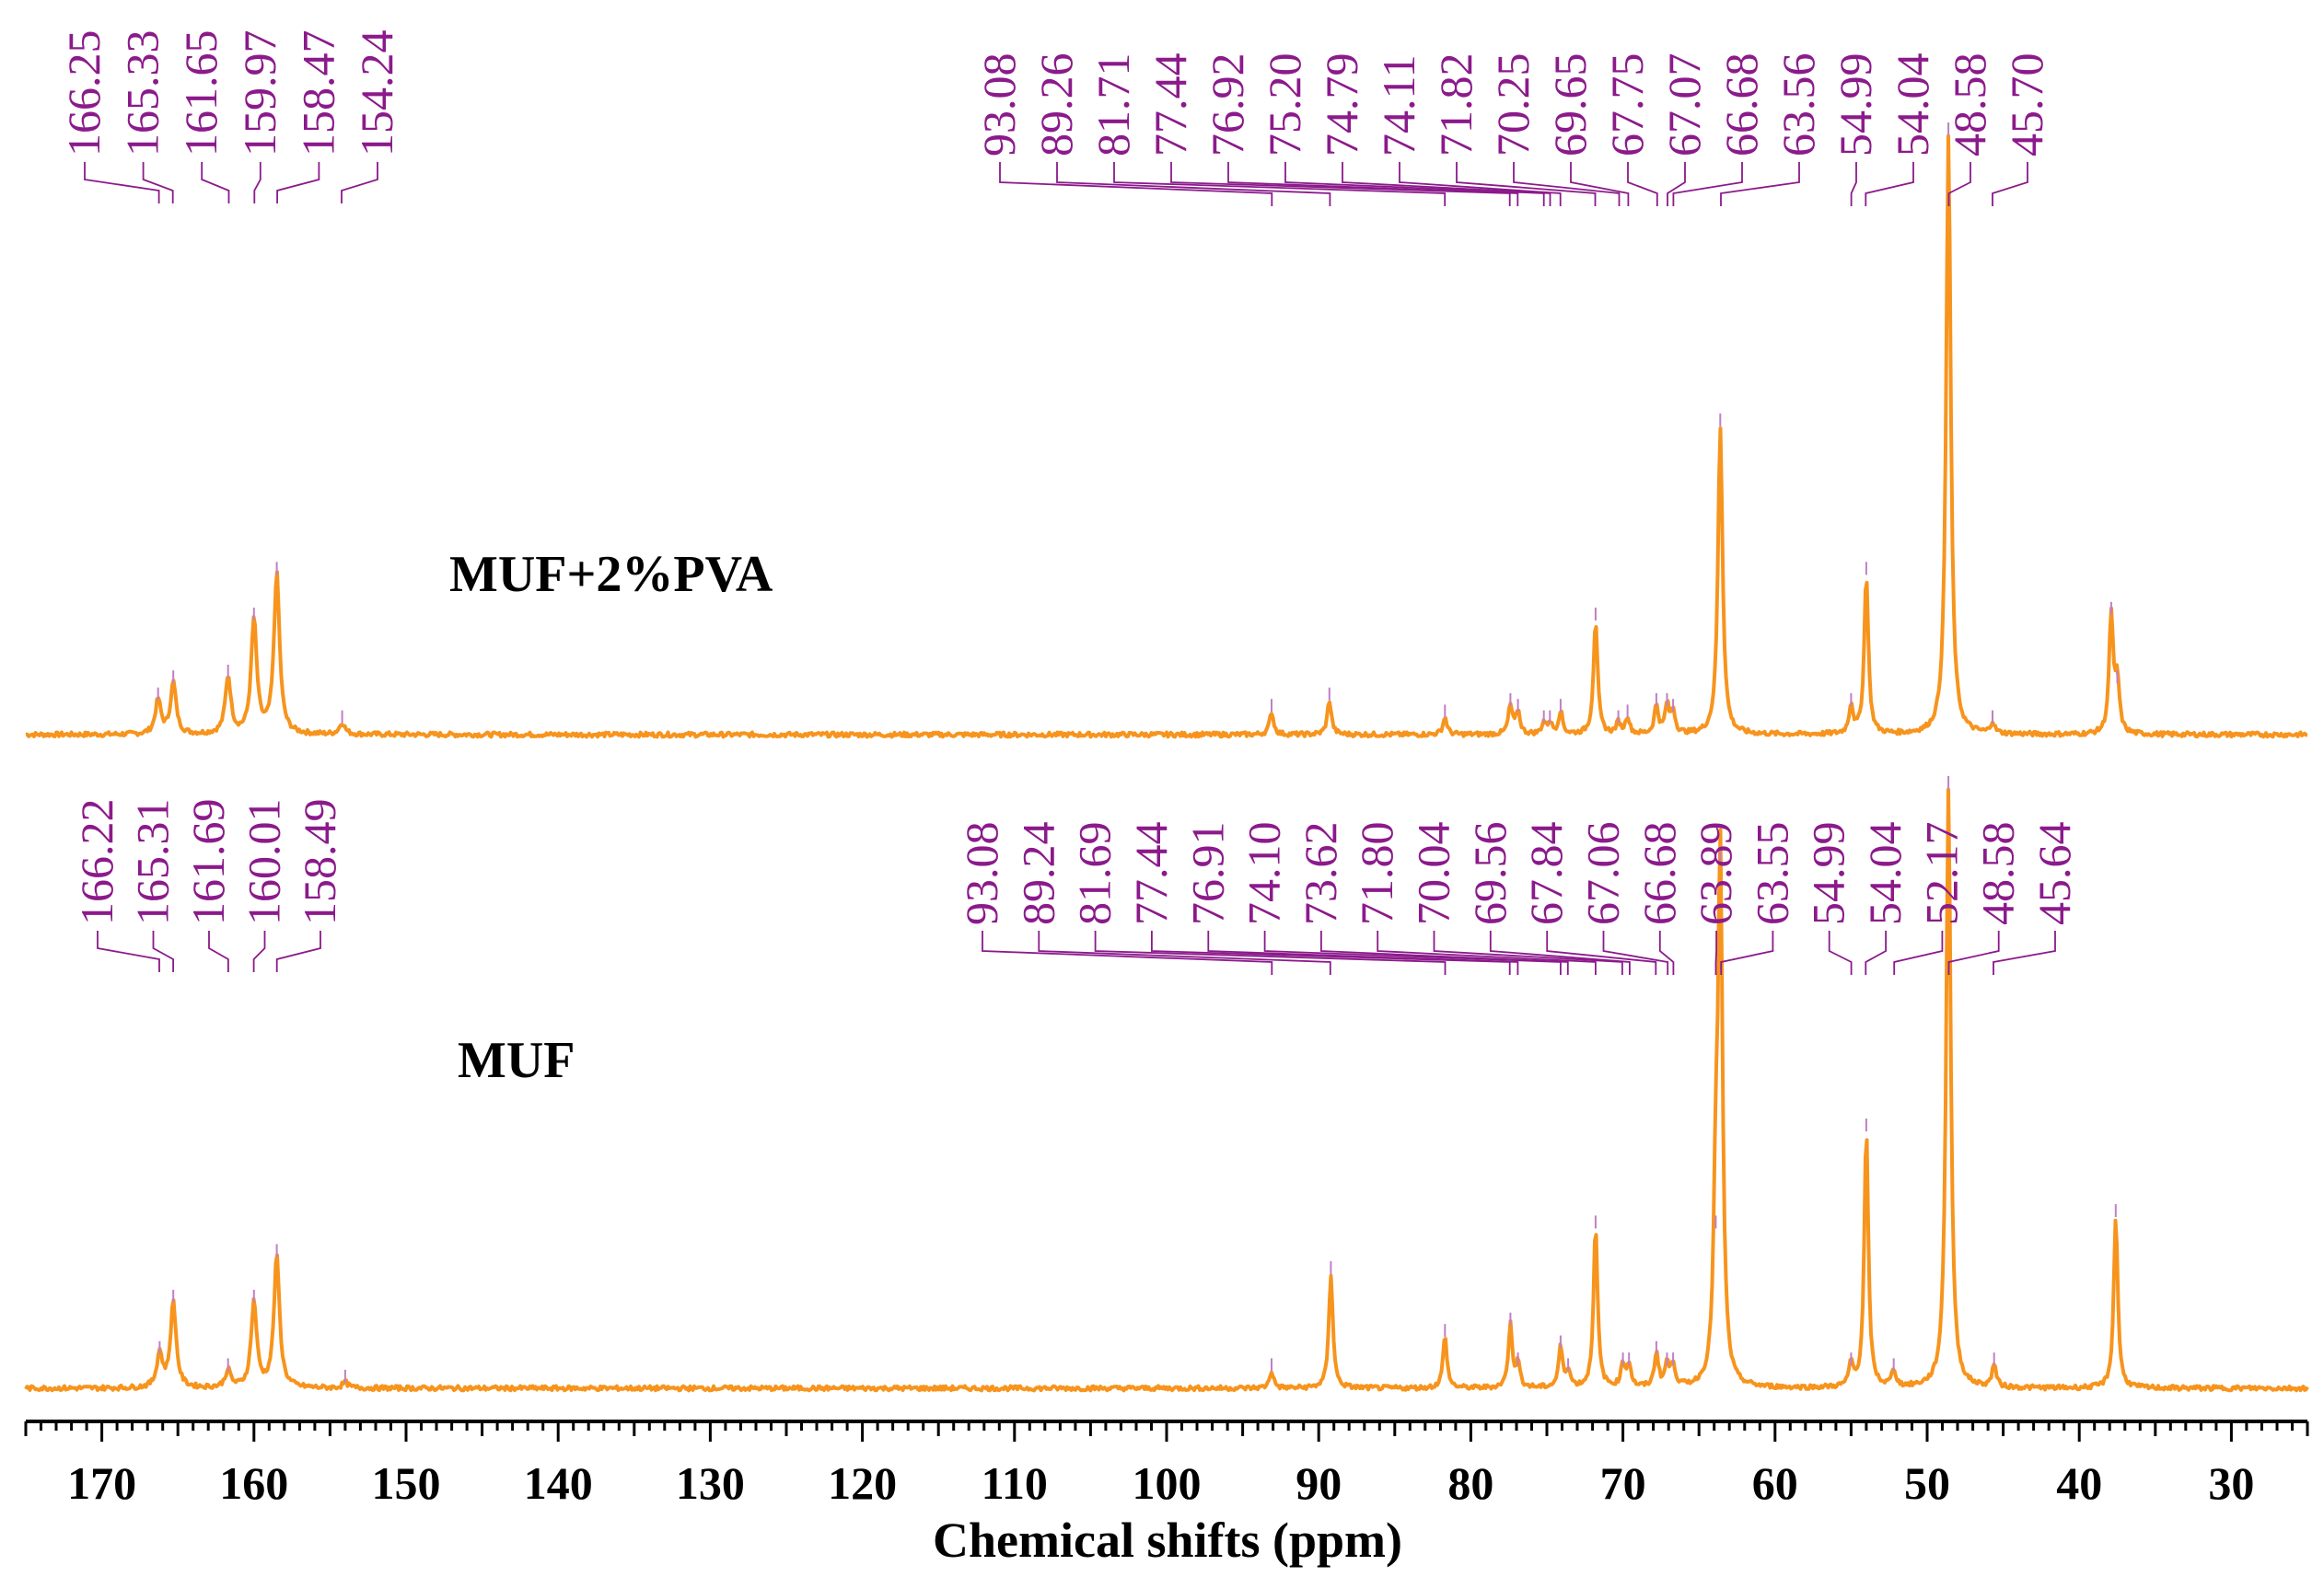 Image resolution: width=2324 pixels, height=1577 pixels. What do you see at coordinates (1227, 105) in the screenshot?
I see `peak-label: 76.92` at bounding box center [1227, 105].